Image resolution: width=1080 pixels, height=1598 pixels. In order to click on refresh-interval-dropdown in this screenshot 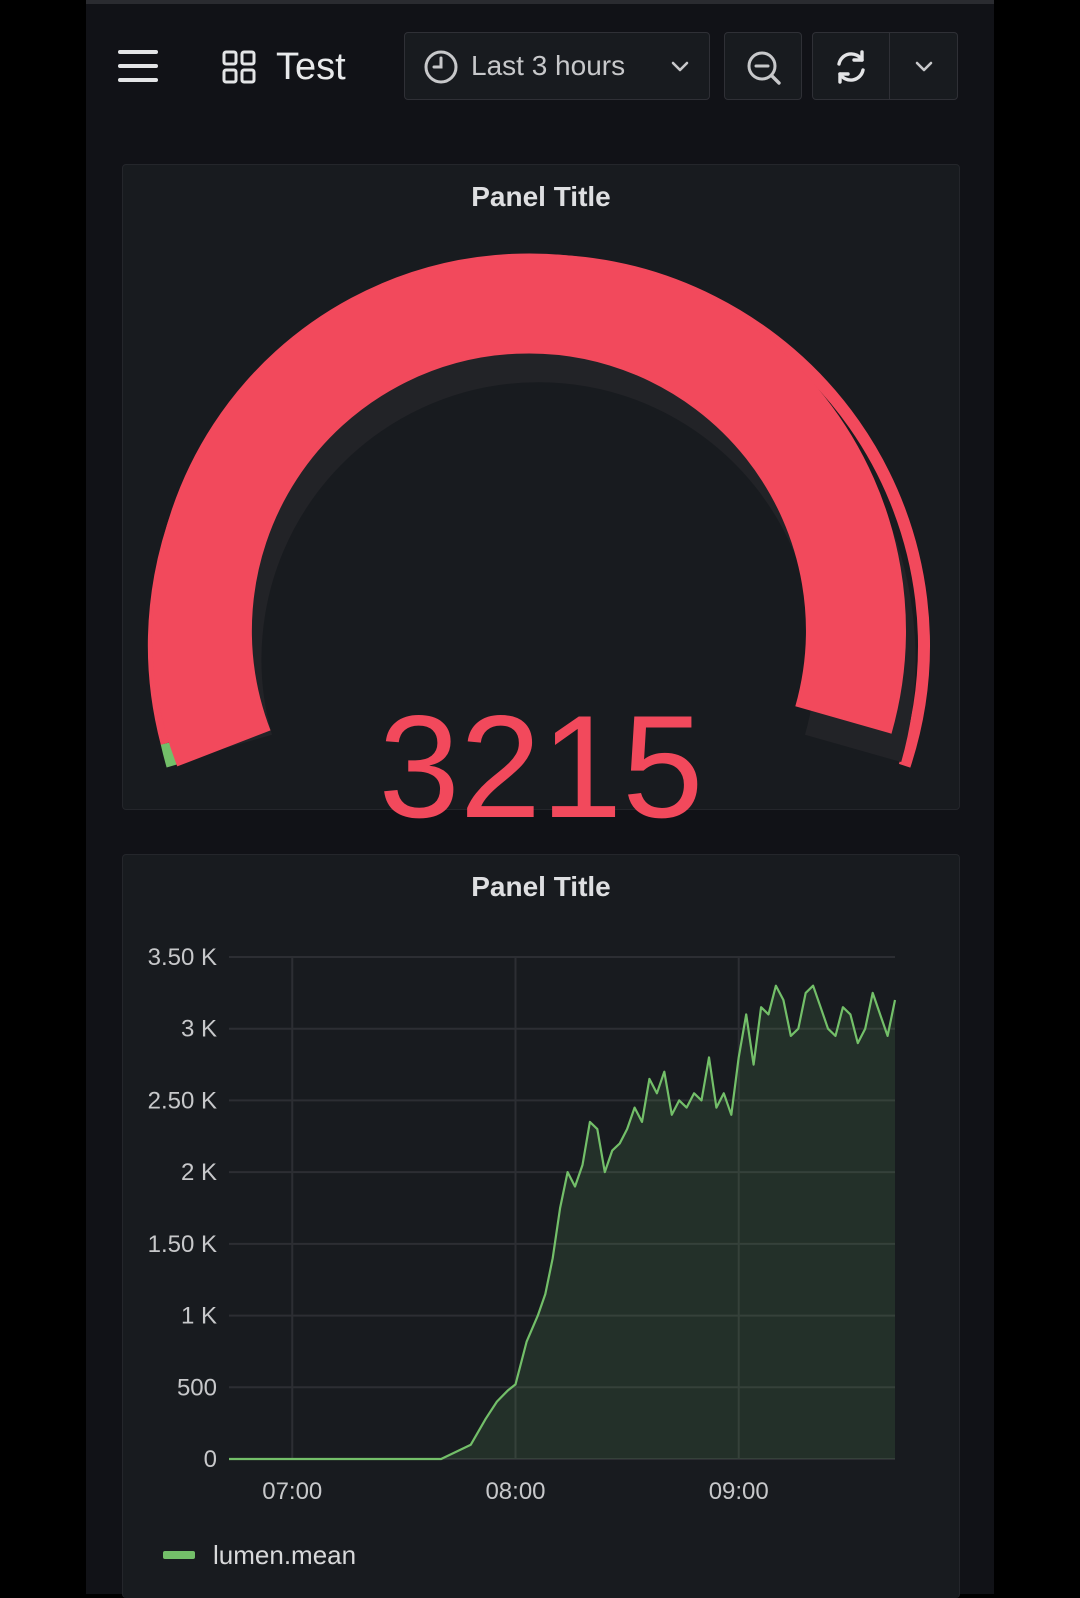, I will do `click(923, 66)`.